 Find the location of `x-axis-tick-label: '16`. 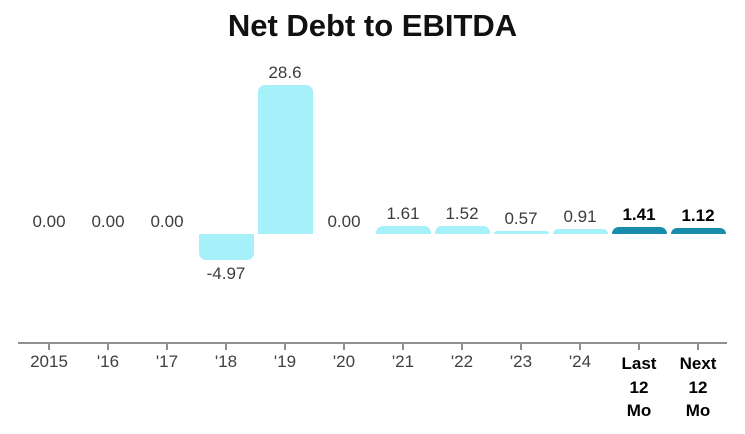

x-axis-tick-label: '16 is located at coordinates (108, 361).